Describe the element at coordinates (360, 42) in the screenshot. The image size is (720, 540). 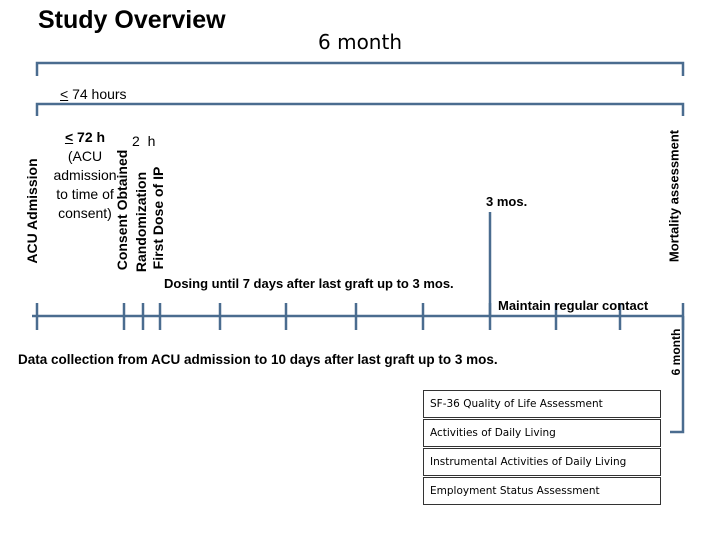
I see `six-month-label: 6 month` at that location.